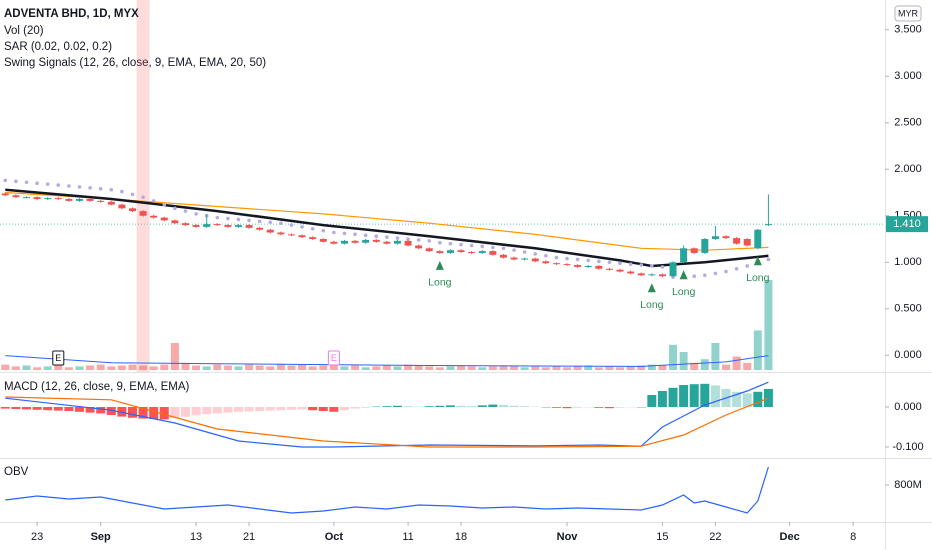 The image size is (932, 550). I want to click on currency-button, so click(908, 13).